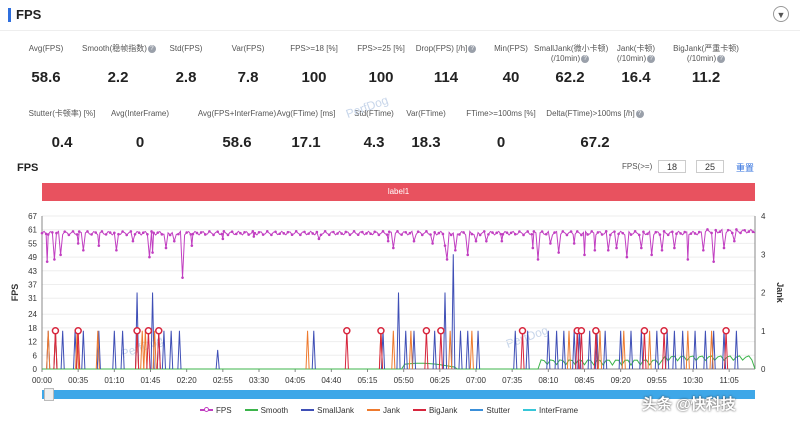 The width and height of the screenshot is (800, 422). What do you see at coordinates (570, 59) in the screenshot?
I see `stat-label-unit: (/10min)?` at bounding box center [570, 59].